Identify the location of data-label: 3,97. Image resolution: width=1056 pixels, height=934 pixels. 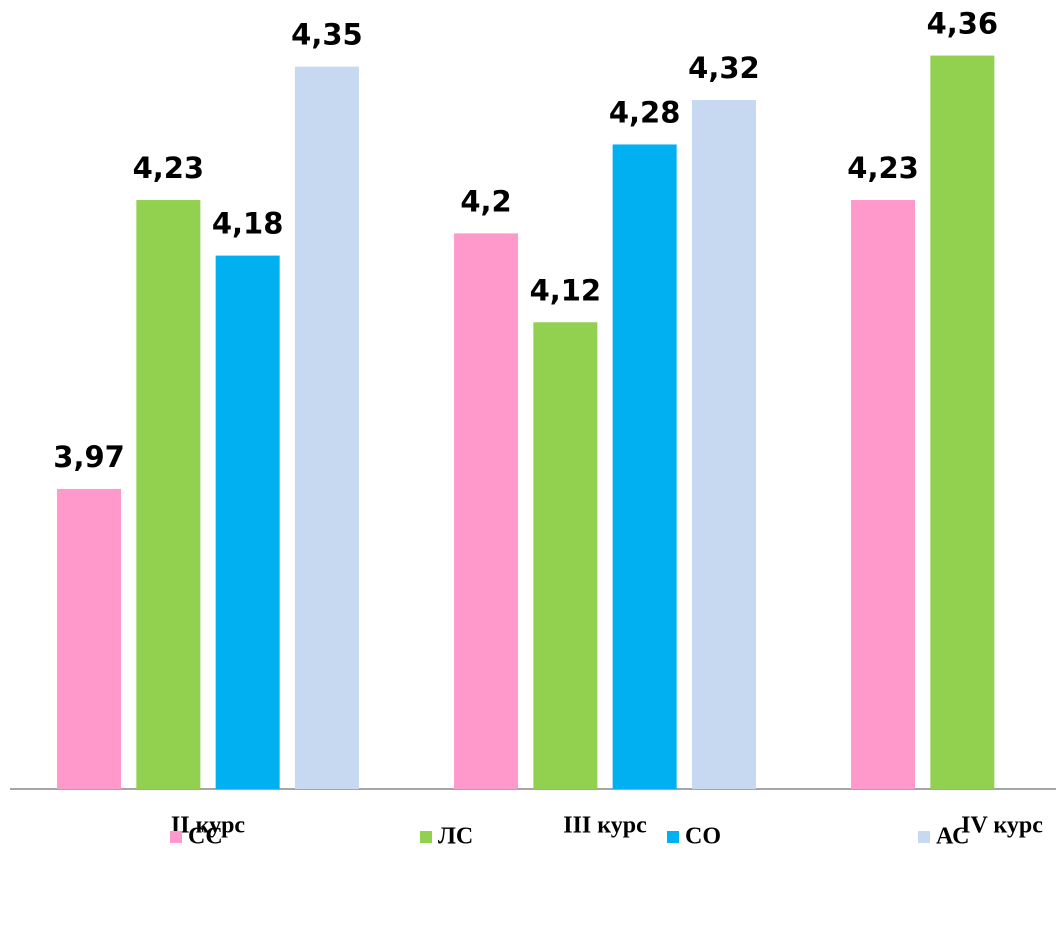
(89, 457).